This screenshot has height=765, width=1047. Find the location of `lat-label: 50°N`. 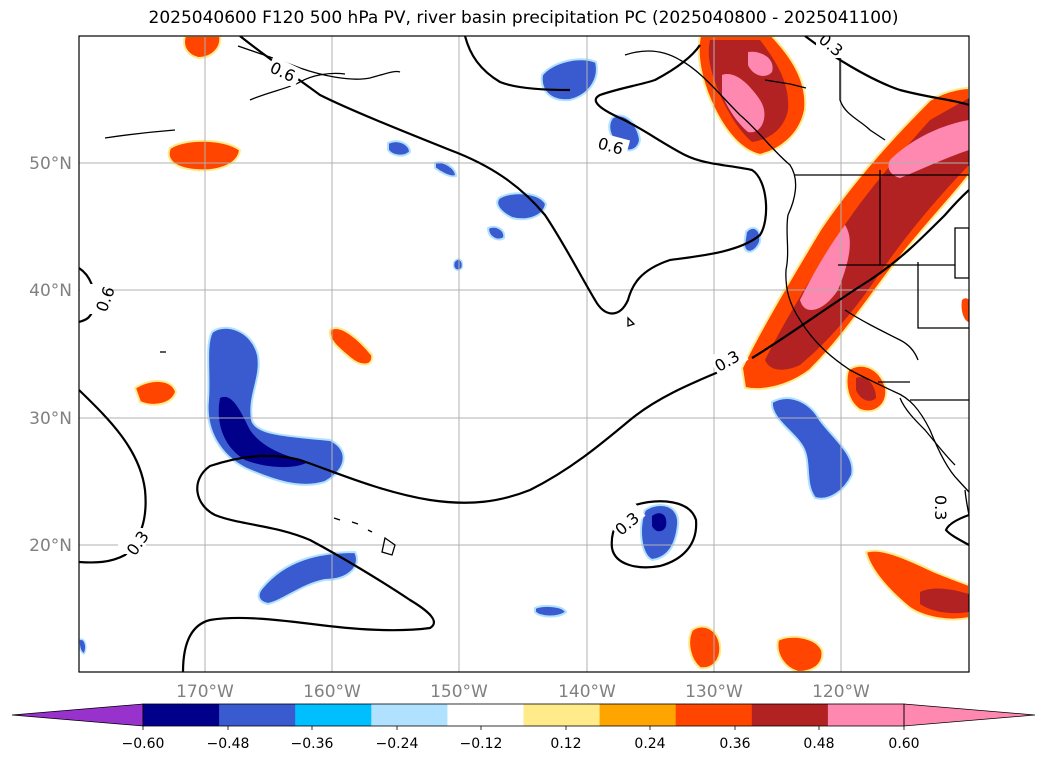

lat-label: 50°N is located at coordinates (50, 164).